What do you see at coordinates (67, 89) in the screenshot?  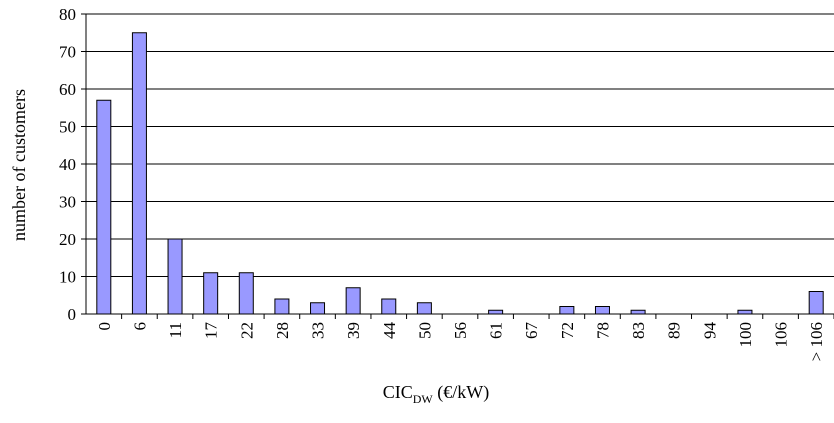 I see `y-tick-label: 60` at bounding box center [67, 89].